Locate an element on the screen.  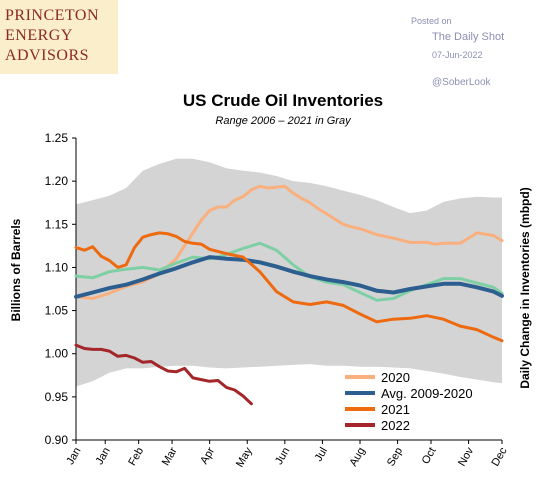
legend-label: 2022 is located at coordinates (395, 425).